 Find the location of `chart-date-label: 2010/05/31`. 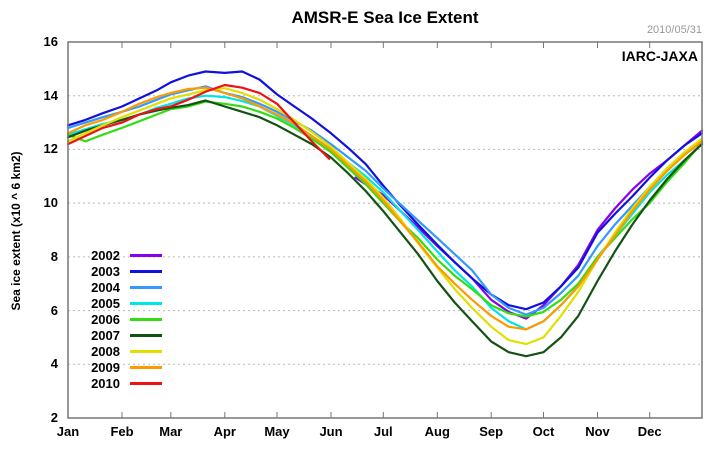

chart-date-label: 2010/05/31 is located at coordinates (674, 30).